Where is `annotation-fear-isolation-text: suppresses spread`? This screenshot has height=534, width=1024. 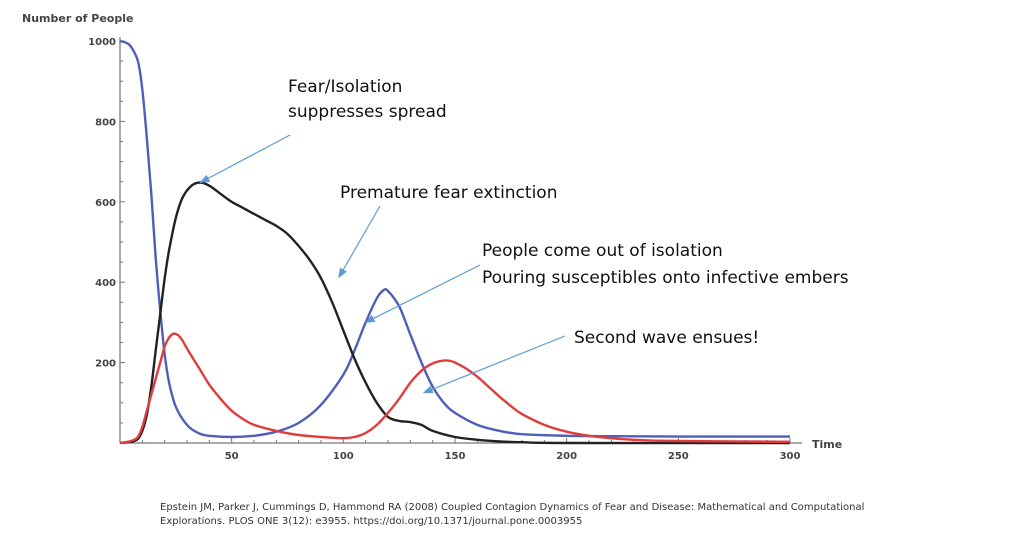
annotation-fear-isolation-text: suppresses spread is located at coordinates (367, 112).